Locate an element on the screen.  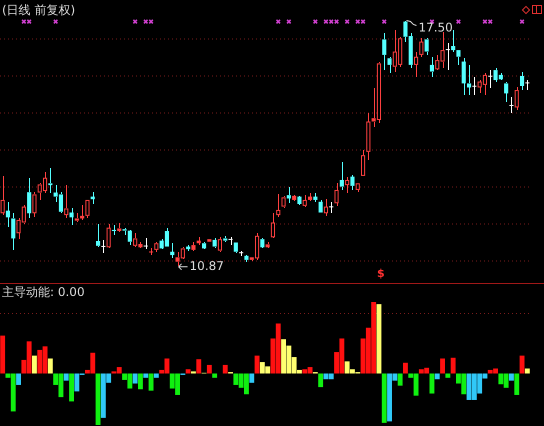
chart-title: (日线 前复权) is located at coordinates (39, 10).